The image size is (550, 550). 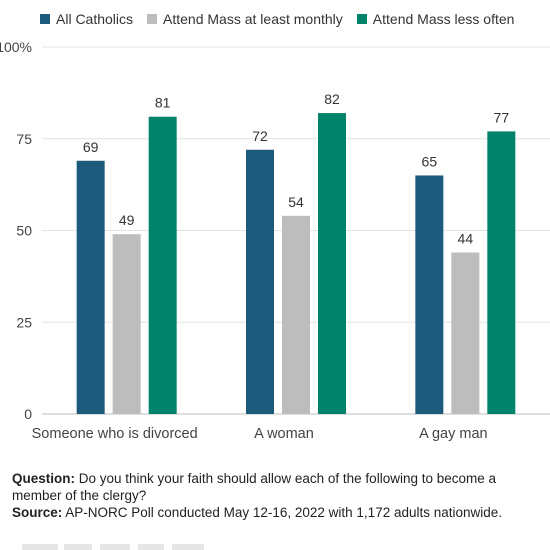 What do you see at coordinates (95, 19) in the screenshot?
I see `legend-label: All Catholics` at bounding box center [95, 19].